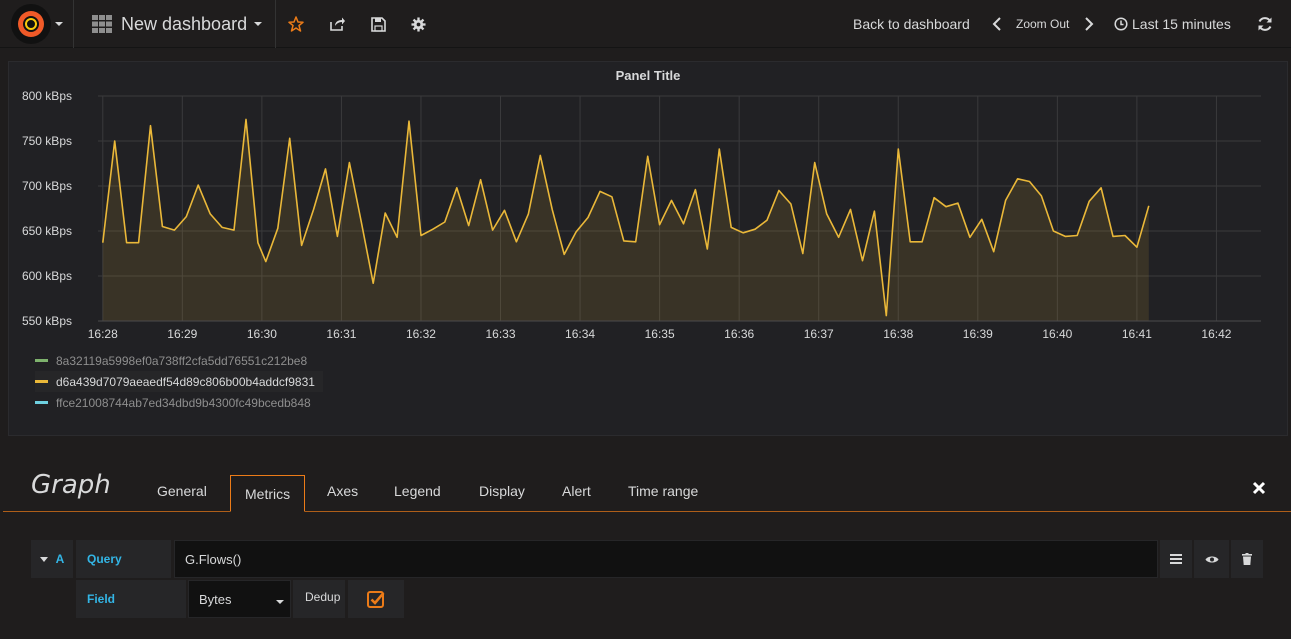 This screenshot has height=639, width=1291. What do you see at coordinates (43, 559) in the screenshot?
I see `caret-down-icon` at bounding box center [43, 559].